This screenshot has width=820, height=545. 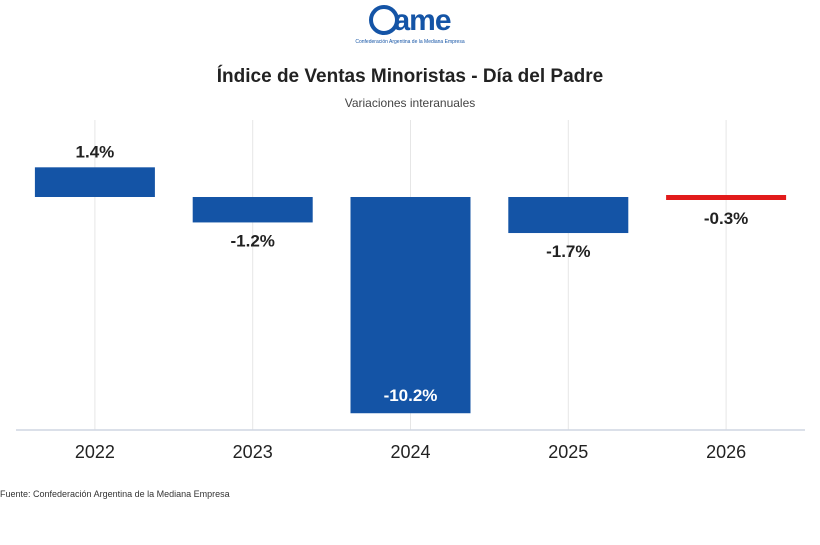 What do you see at coordinates (726, 452) in the screenshot?
I see `x-tick-label-2026: 2026` at bounding box center [726, 452].